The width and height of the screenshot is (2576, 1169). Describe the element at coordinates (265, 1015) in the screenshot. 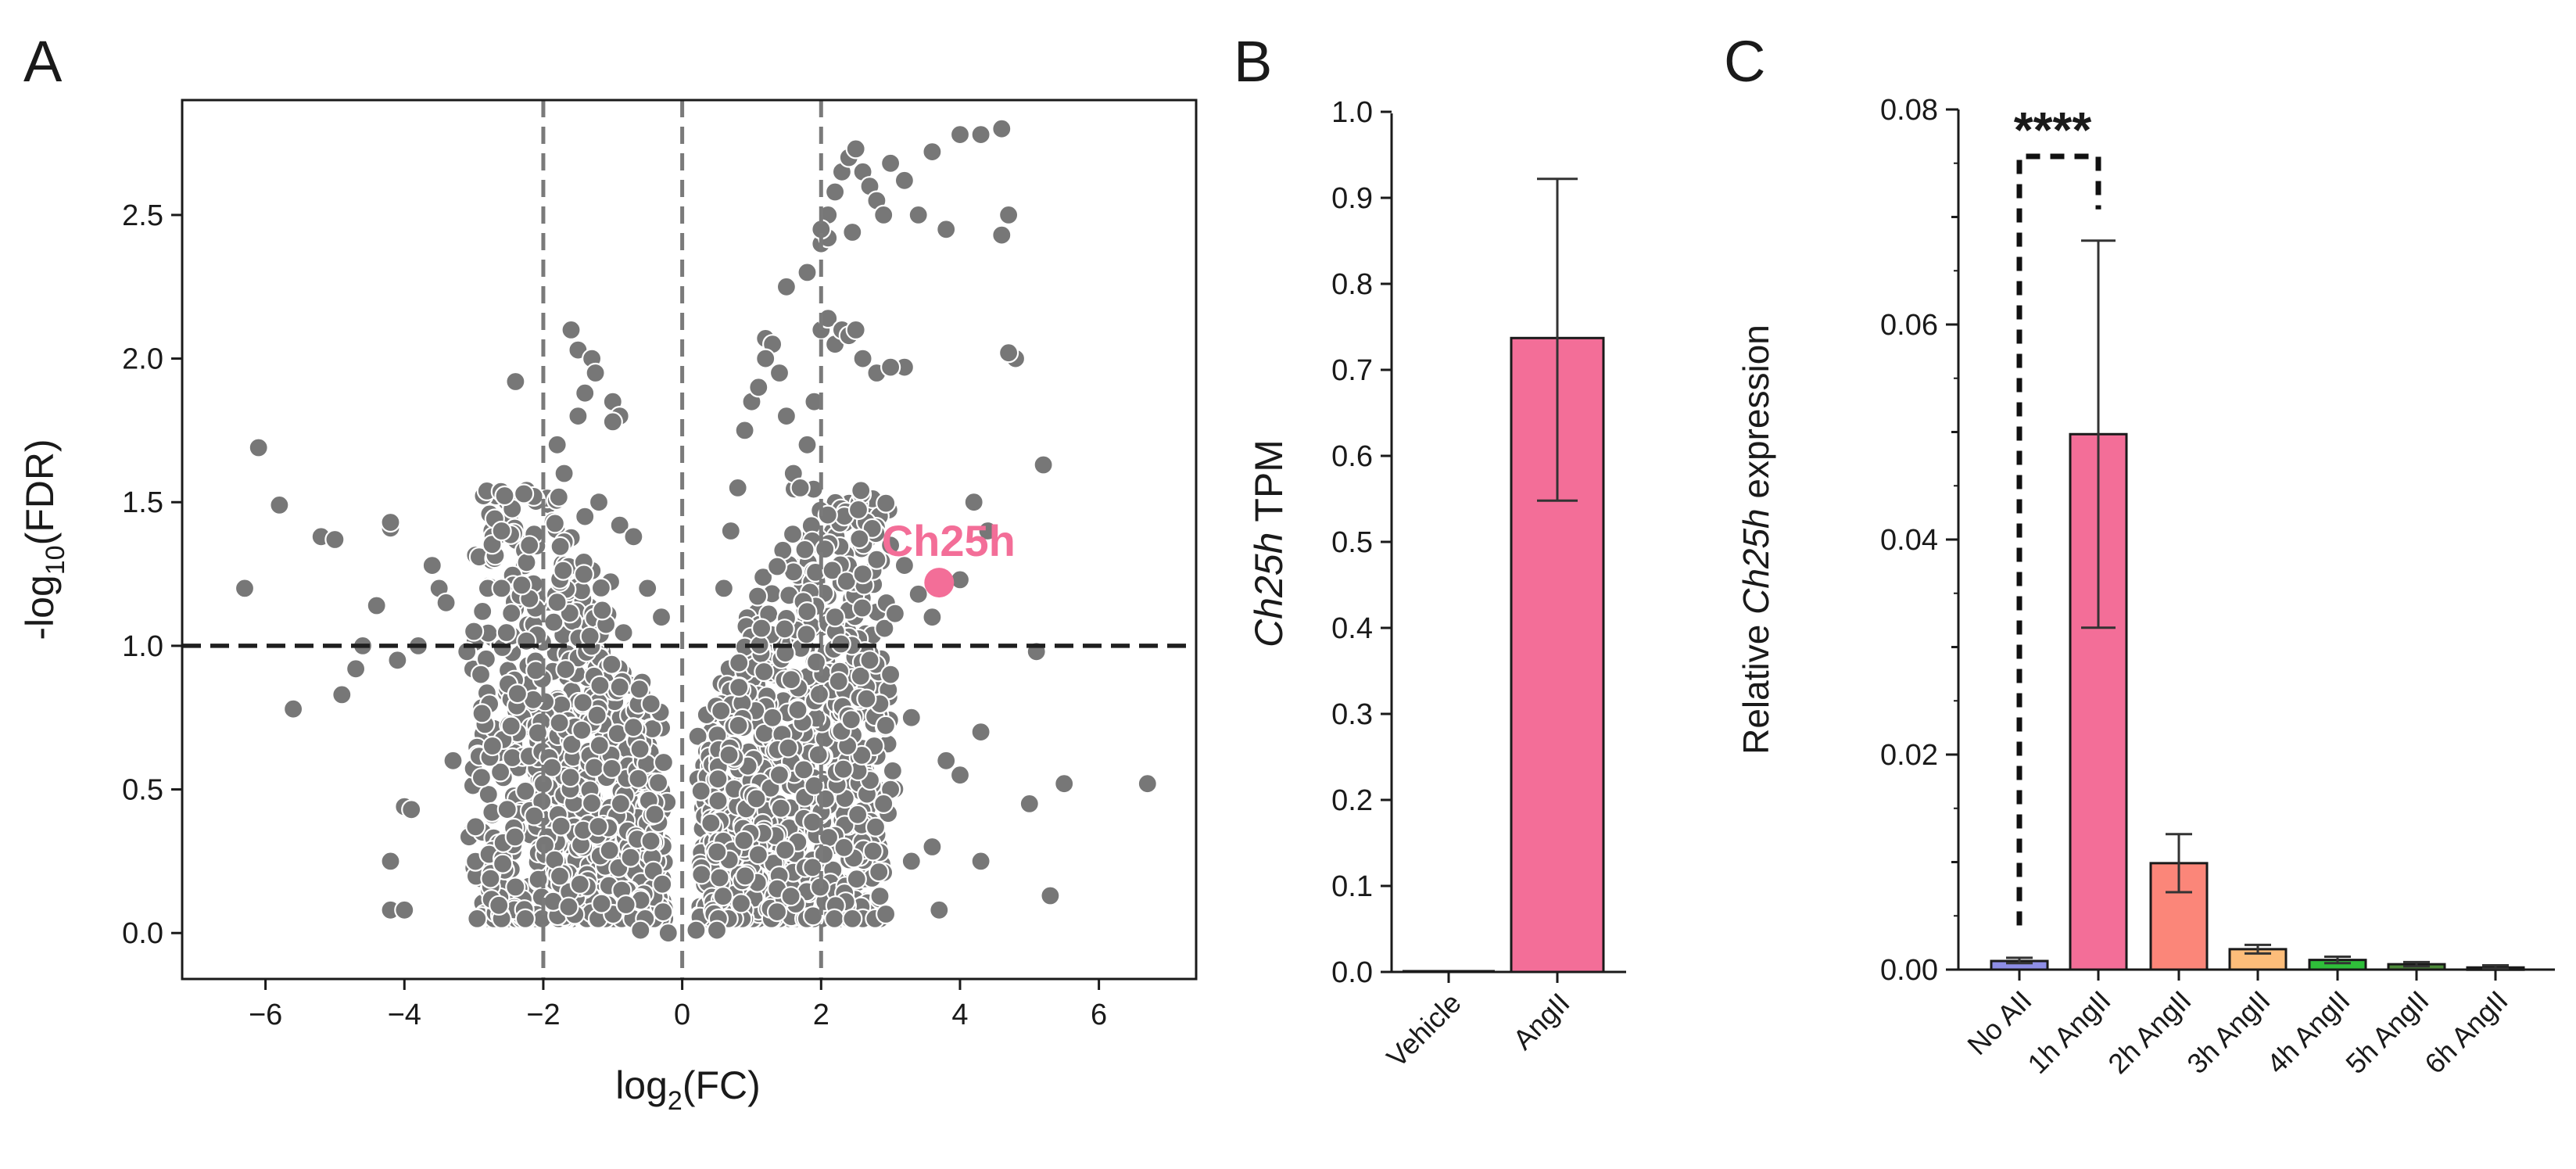

I see `x-tick-label: −6` at that location.